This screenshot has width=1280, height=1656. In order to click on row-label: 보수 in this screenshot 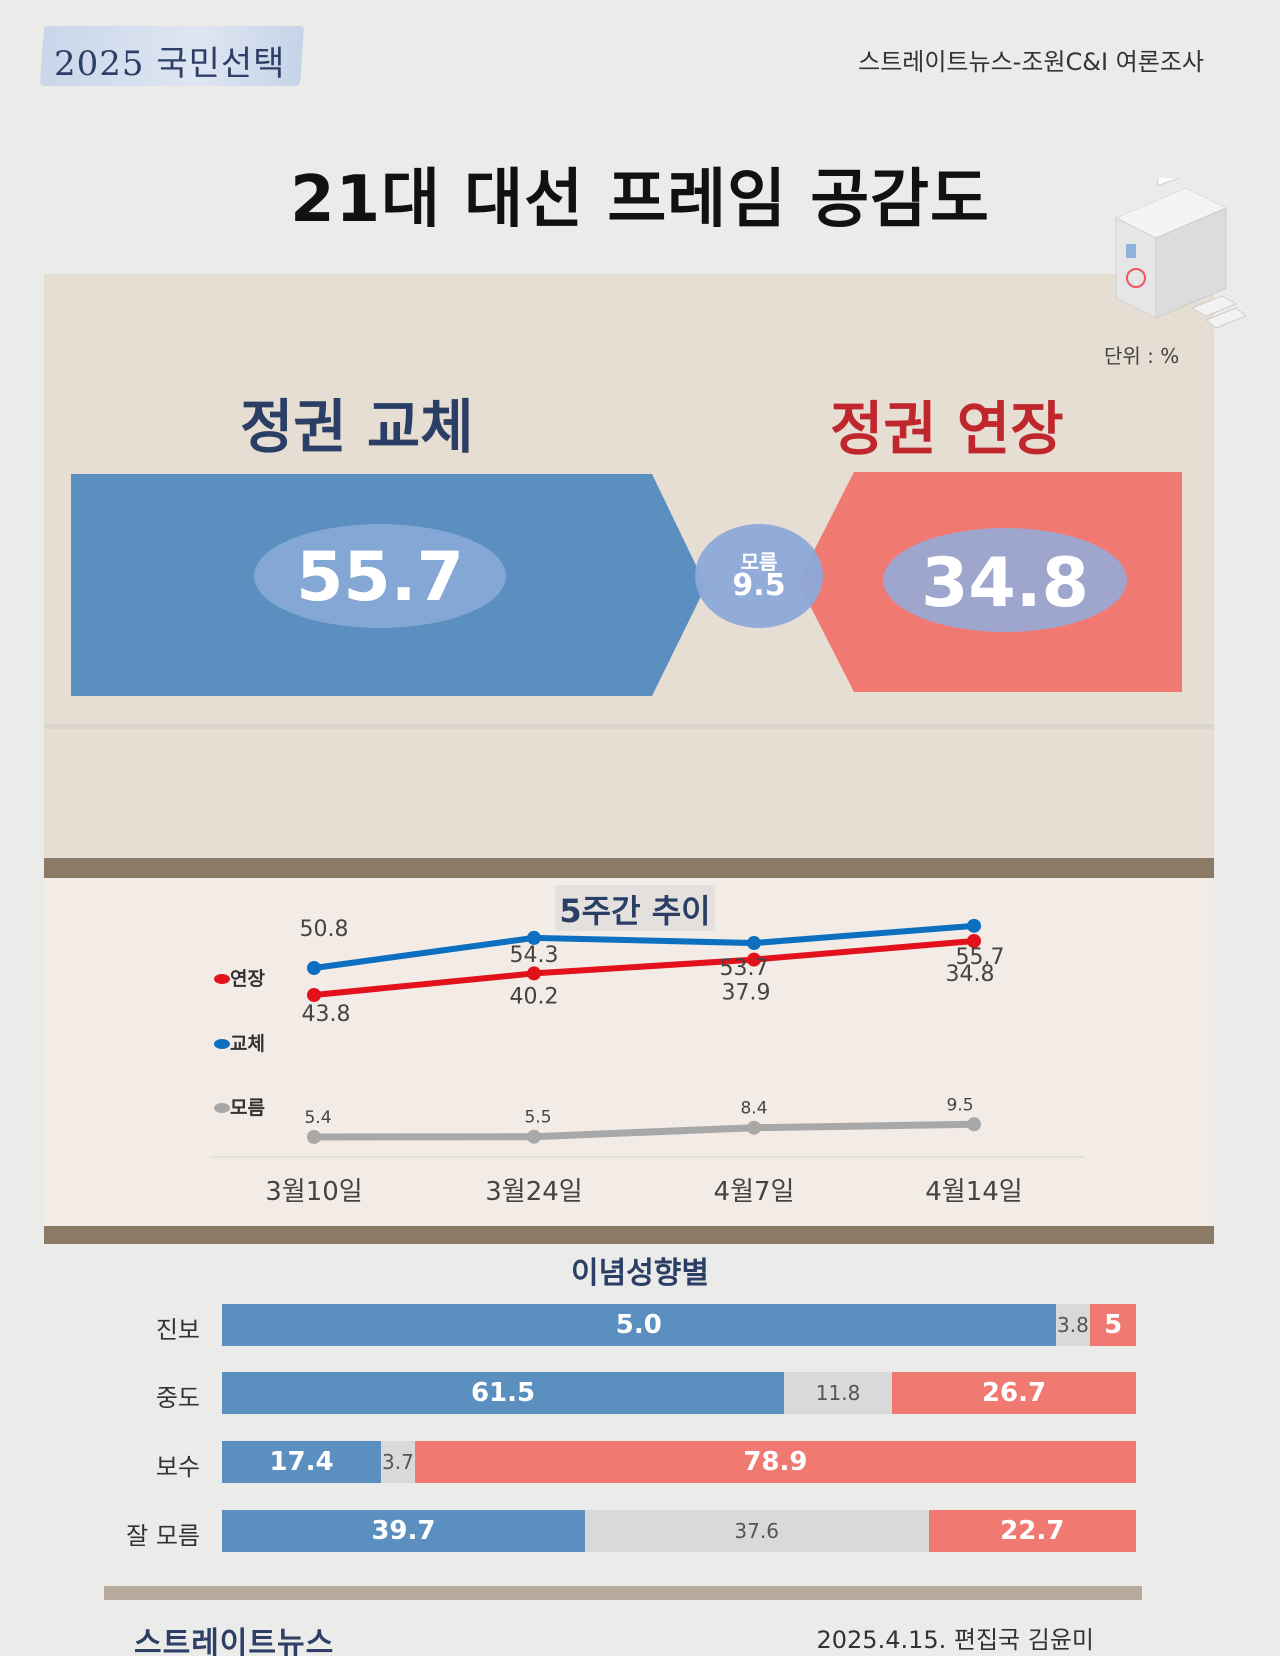, I will do `click(177, 1467)`.